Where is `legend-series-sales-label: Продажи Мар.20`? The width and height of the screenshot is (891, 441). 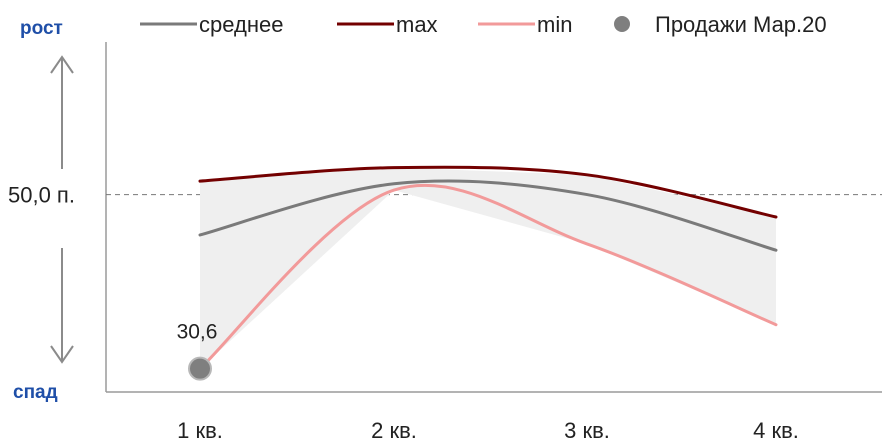 legend-series-sales-label: Продажи Мар.20 is located at coordinates (741, 24).